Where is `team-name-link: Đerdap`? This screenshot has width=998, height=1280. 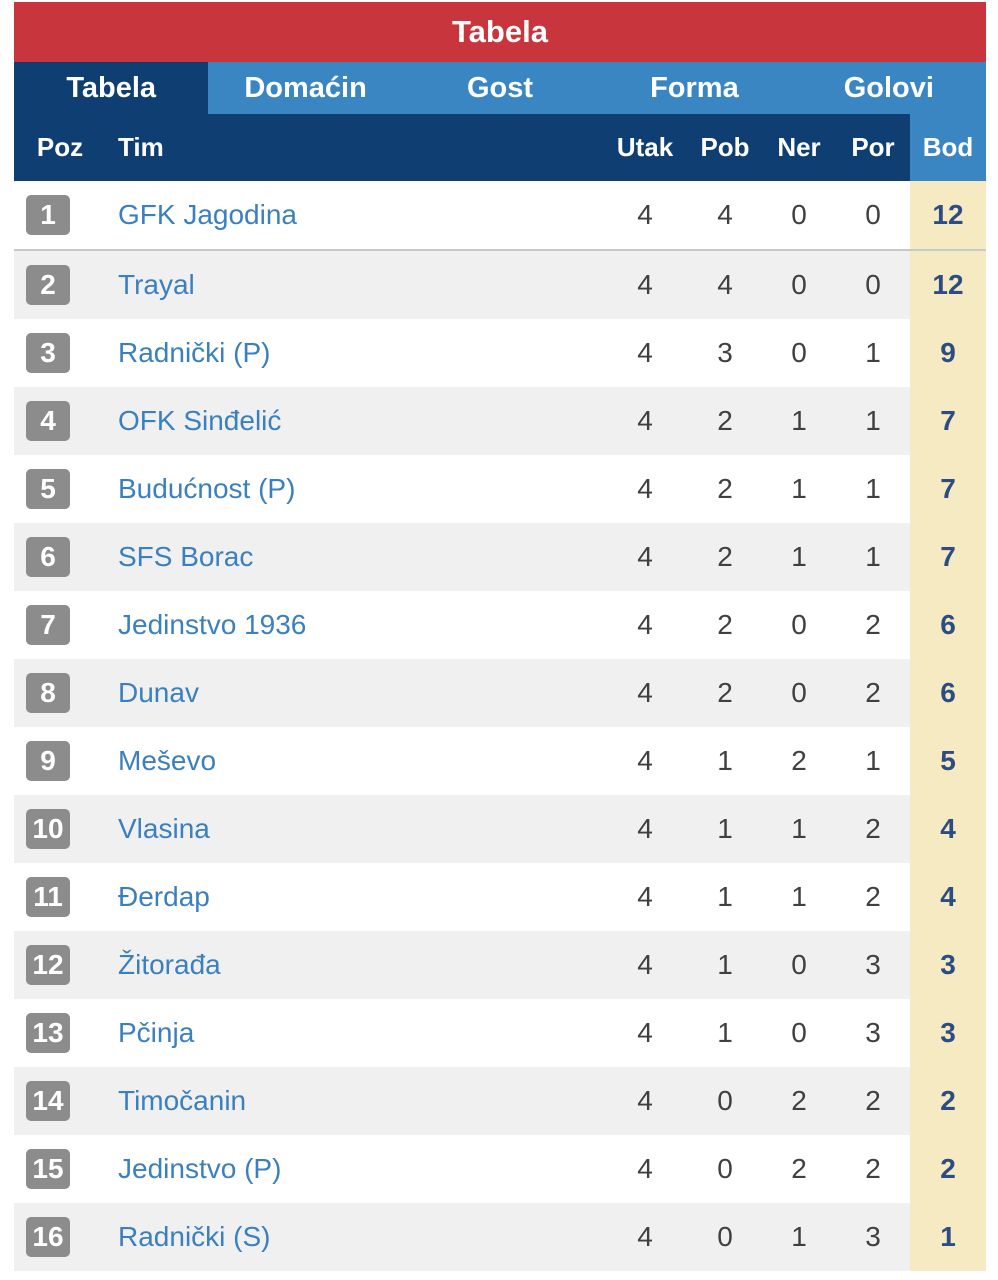
team-name-link: Đerdap is located at coordinates (164, 896).